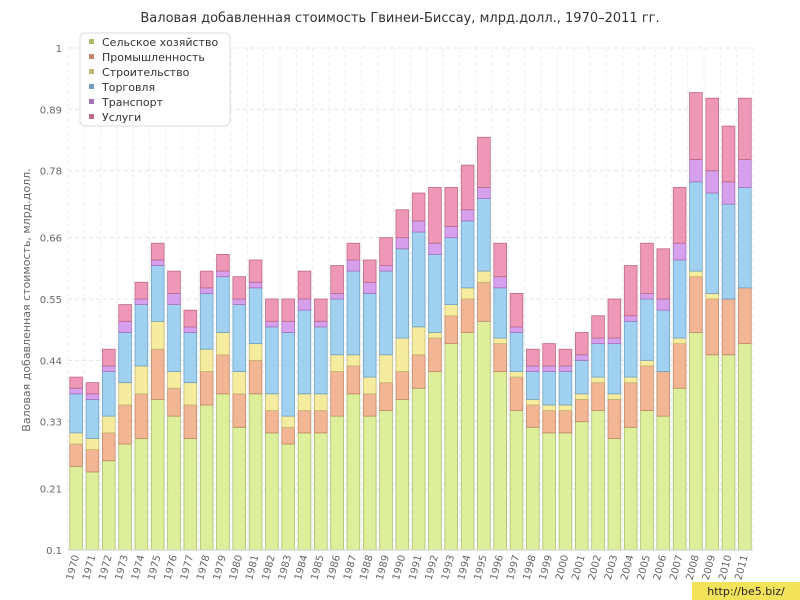 This screenshot has height=600, width=800. What do you see at coordinates (59, 49) in the screenshot?
I see `y-tick-label: 1` at bounding box center [59, 49].